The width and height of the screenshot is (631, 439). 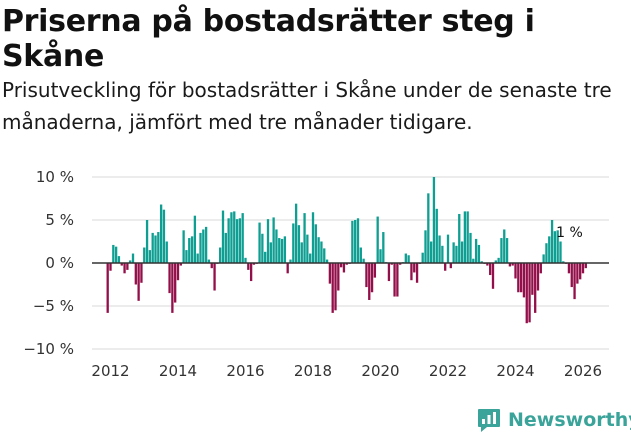 What do you see at coordinates (313, 371) in the screenshot?
I see `x-tick-label: 2018` at bounding box center [313, 371].